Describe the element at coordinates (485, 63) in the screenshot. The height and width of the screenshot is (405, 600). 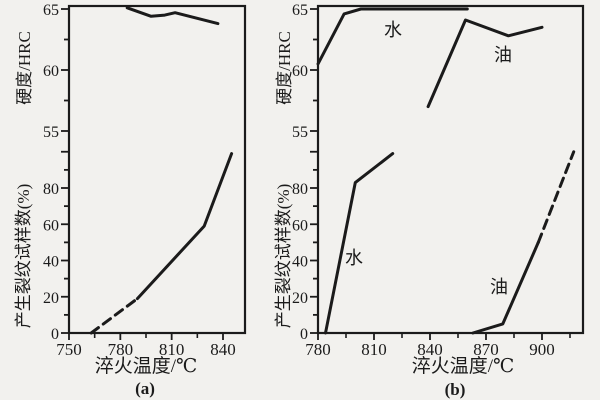
I see `series-oil-hardness` at that location.